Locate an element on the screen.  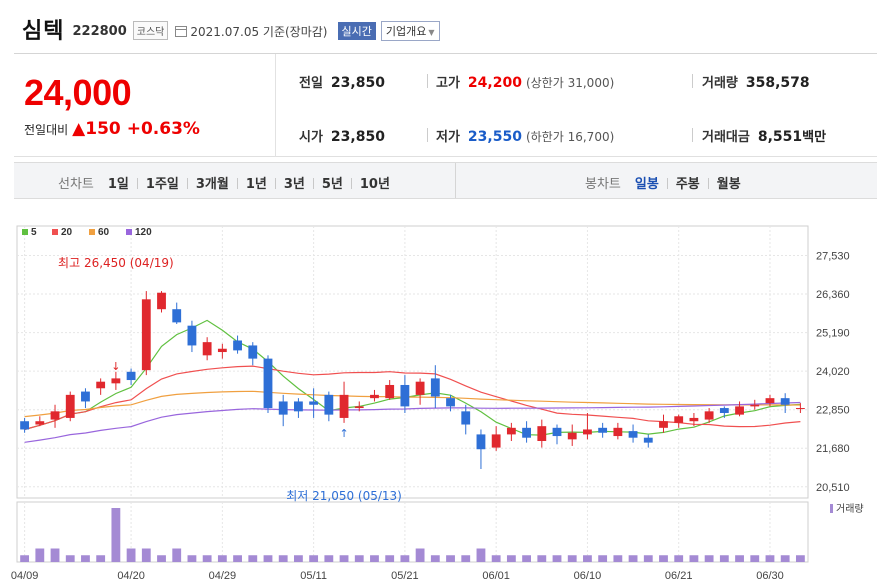
legend-label-5: 5 is located at coordinates (34, 232).